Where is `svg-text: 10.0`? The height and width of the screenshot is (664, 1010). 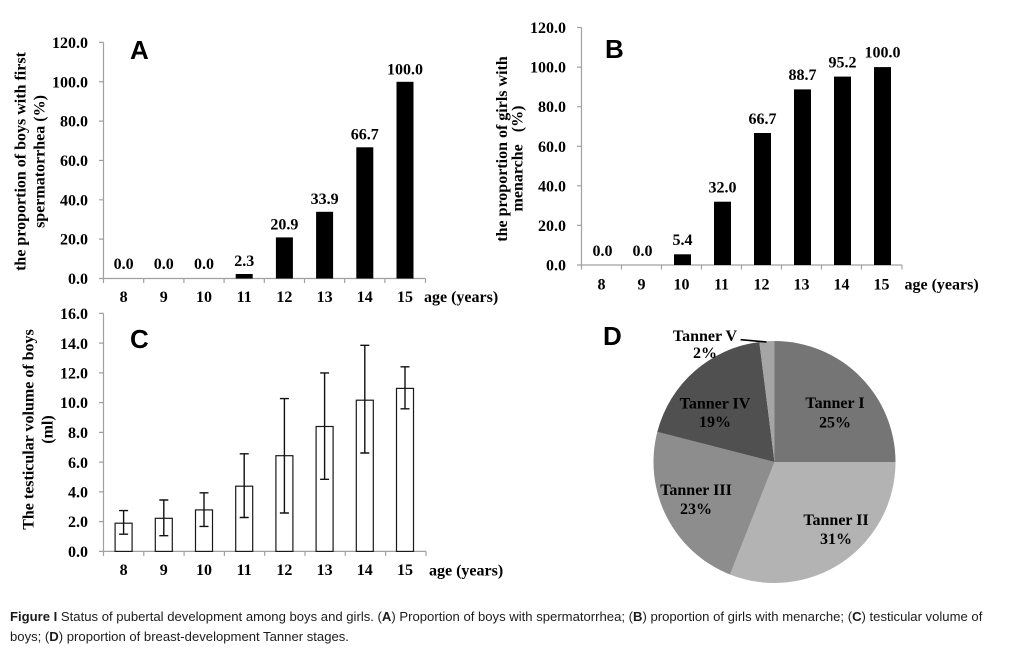 svg-text: 10.0 is located at coordinates (74, 403).